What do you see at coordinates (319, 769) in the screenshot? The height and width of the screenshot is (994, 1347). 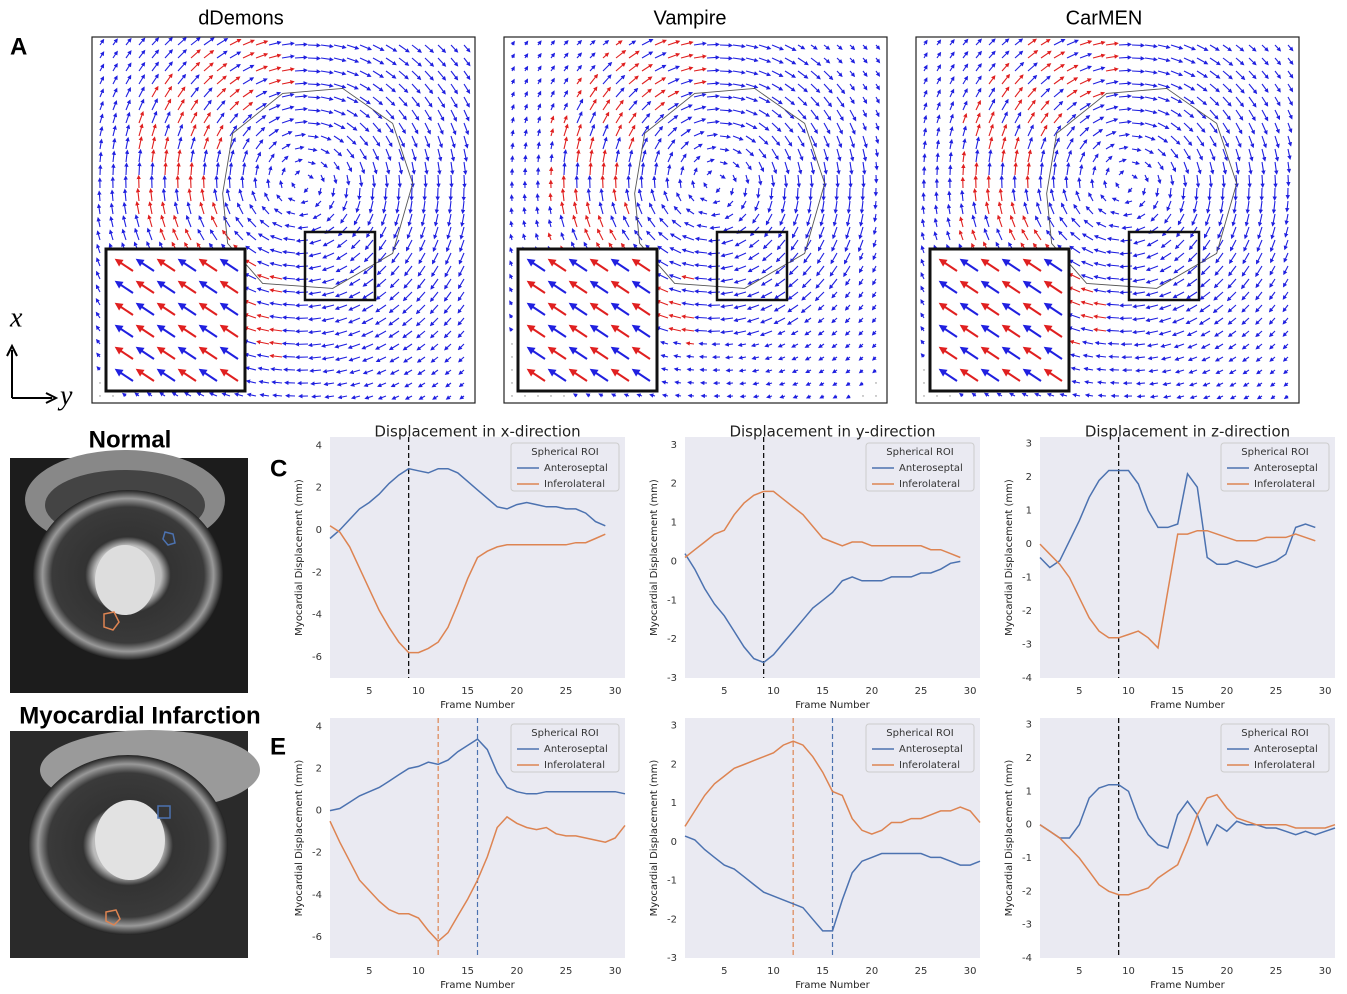 I see `y-tick-label: 2` at bounding box center [319, 769].